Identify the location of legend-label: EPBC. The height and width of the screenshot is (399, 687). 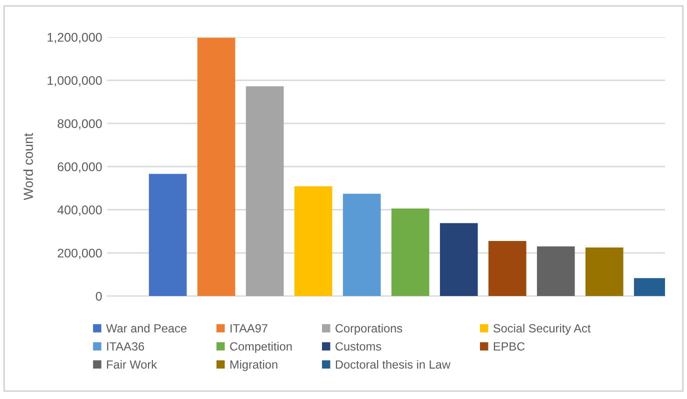
(509, 346).